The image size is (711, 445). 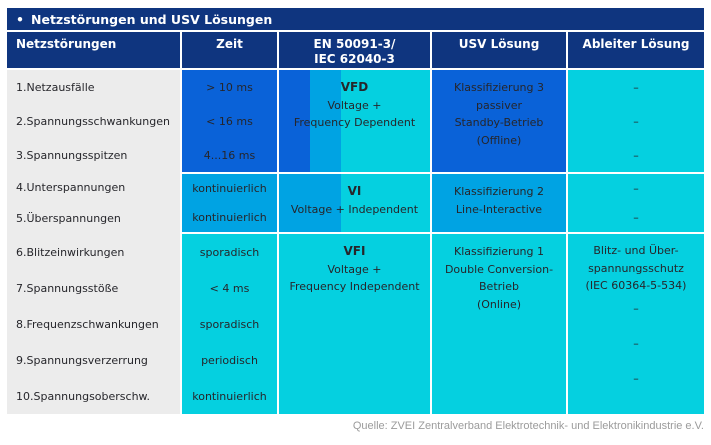 I want to click on coverage-stripe-class3, so click(x=294, y=121).